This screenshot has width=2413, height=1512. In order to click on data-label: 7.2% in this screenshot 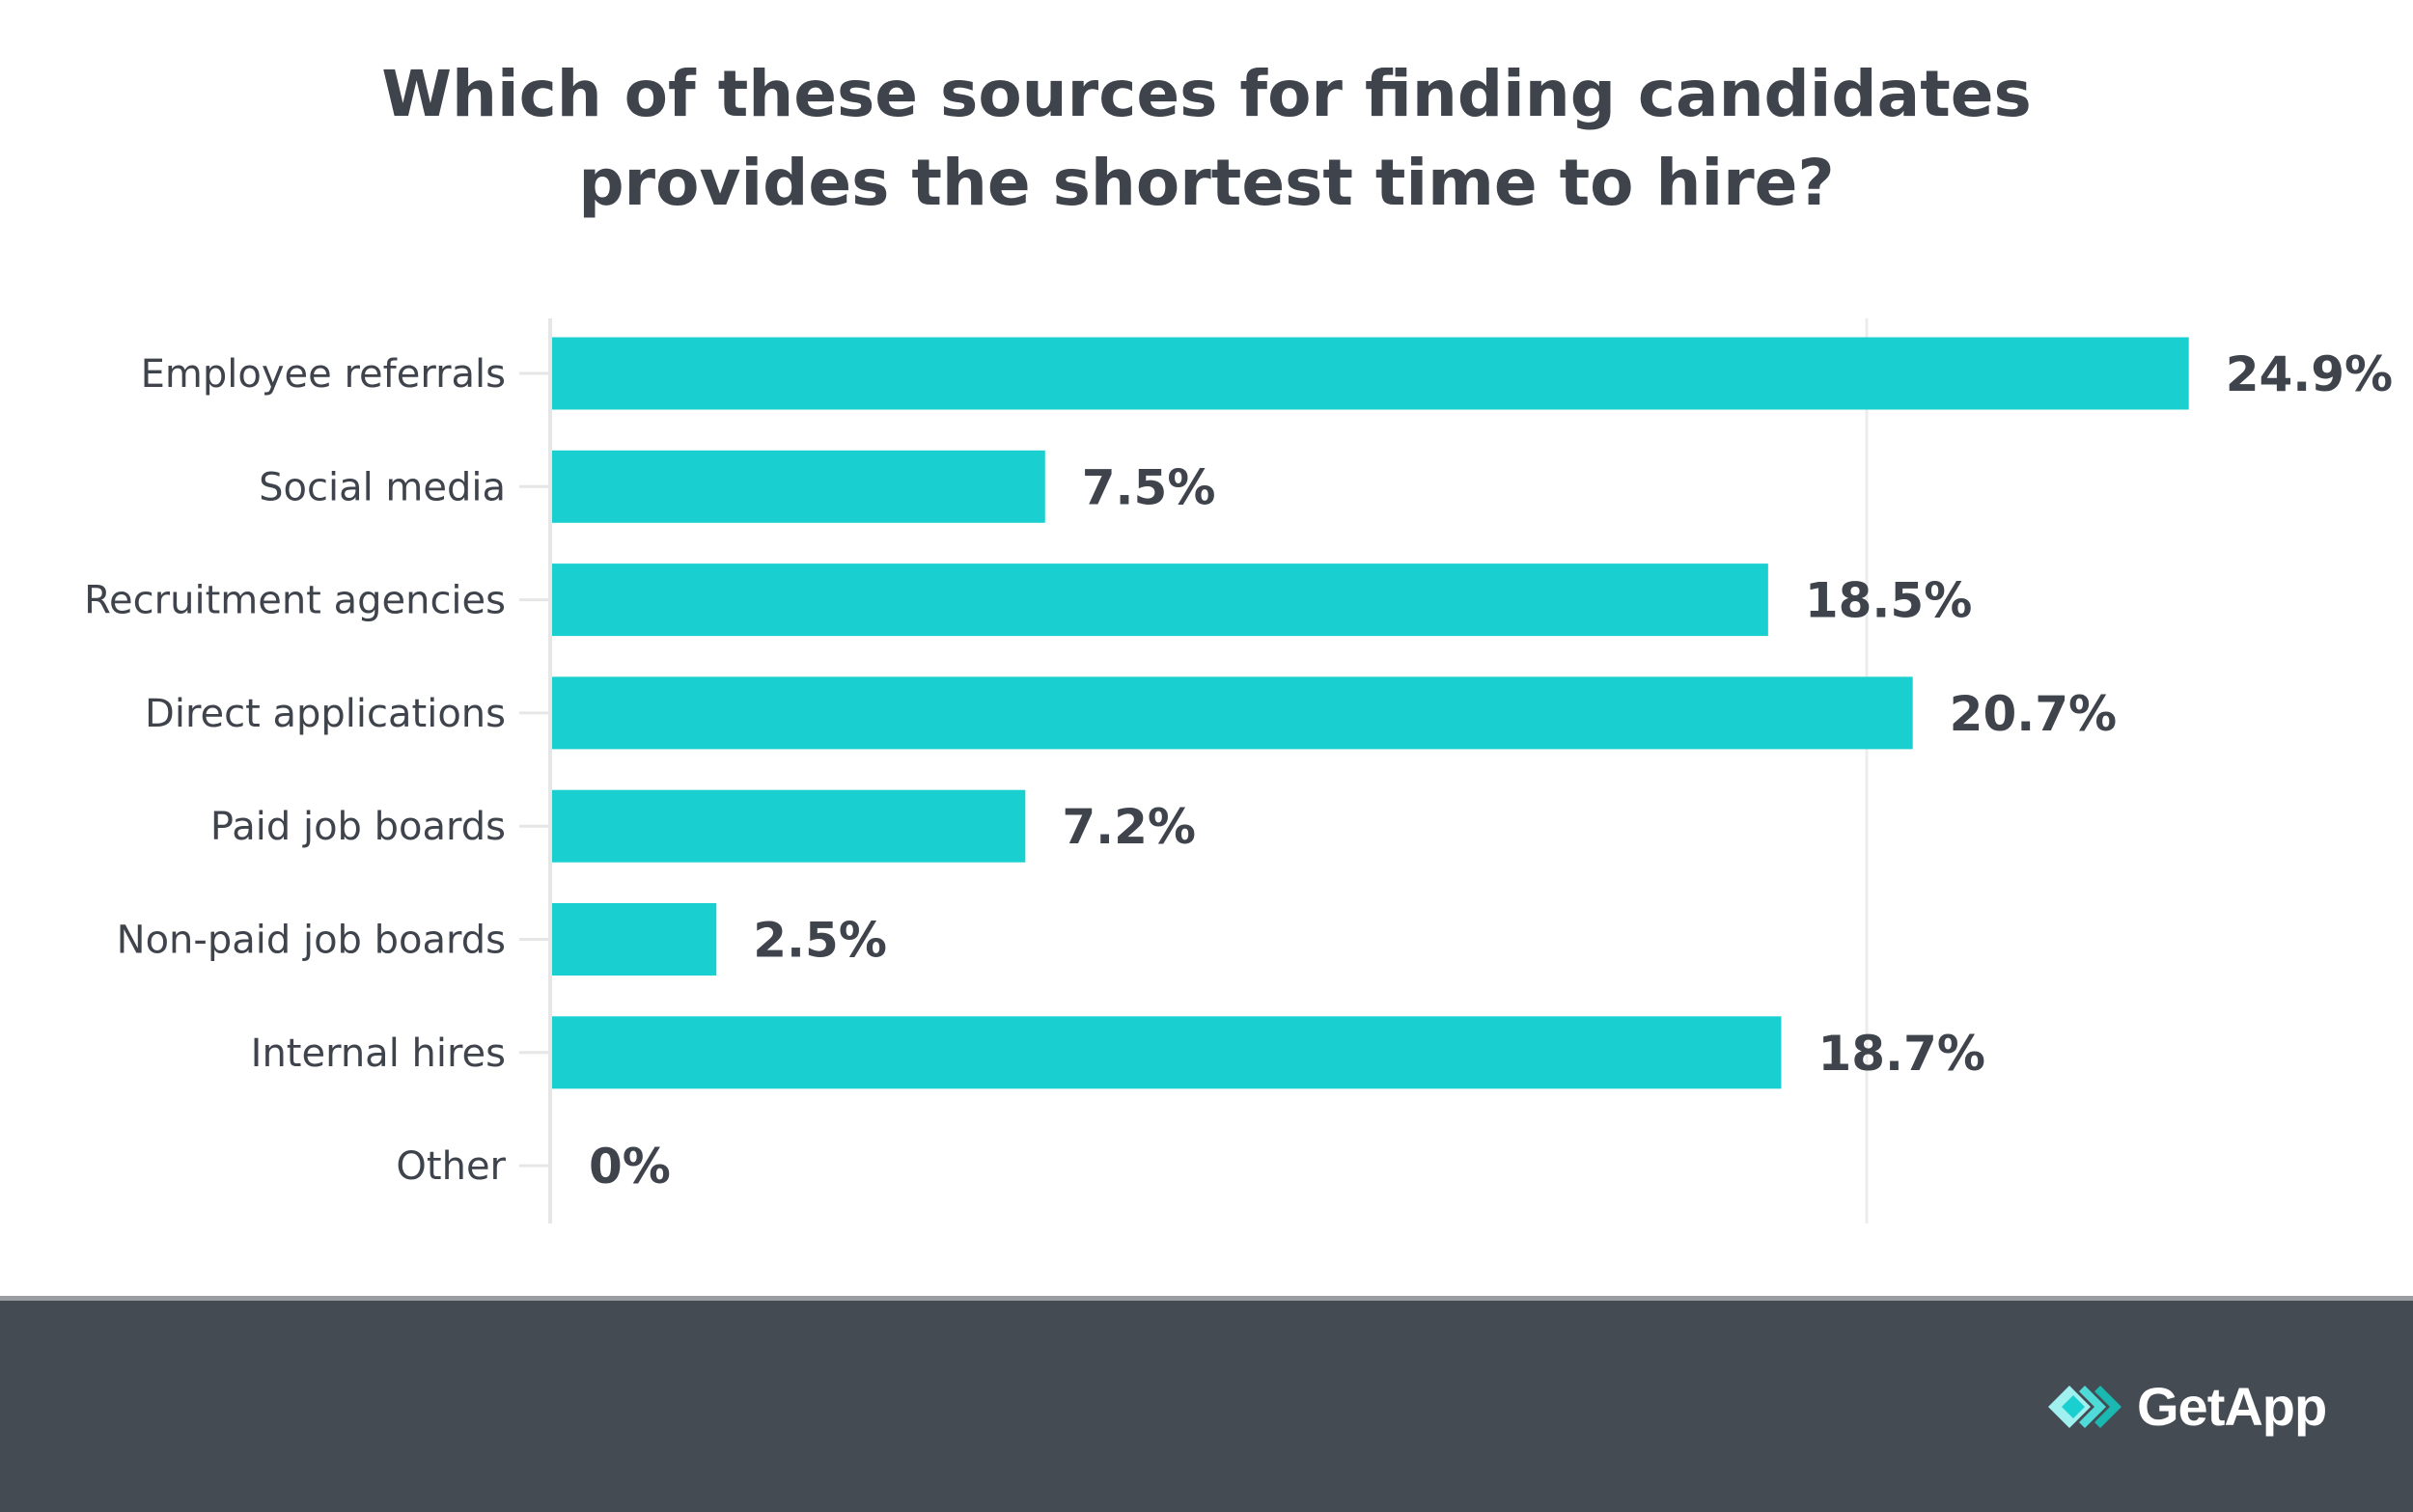, I will do `click(1129, 827)`.